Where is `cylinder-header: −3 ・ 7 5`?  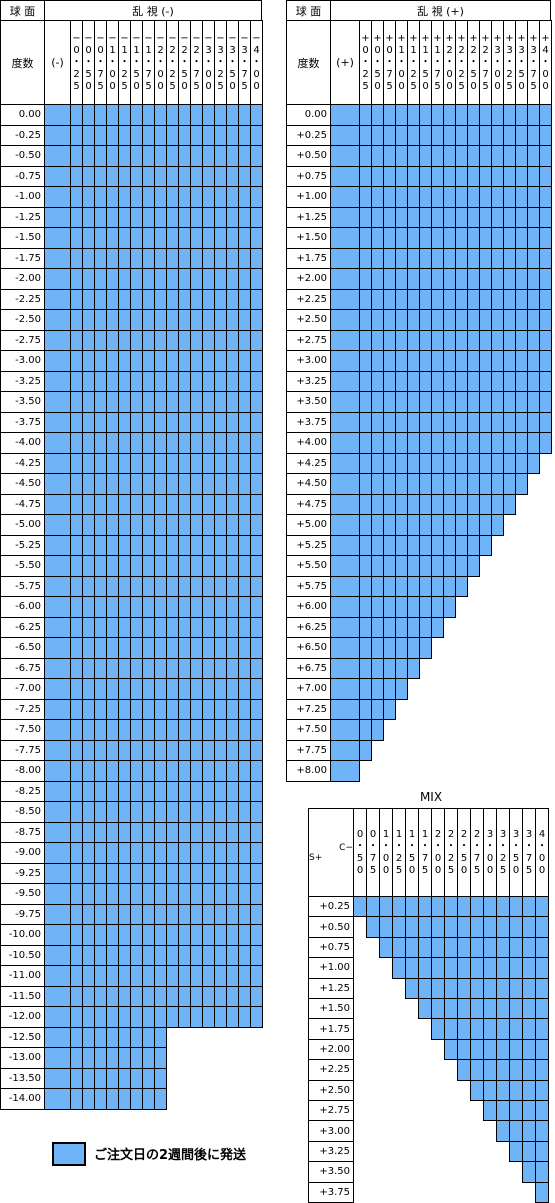 cylinder-header: −3 ・ 7 5 is located at coordinates (244, 62).